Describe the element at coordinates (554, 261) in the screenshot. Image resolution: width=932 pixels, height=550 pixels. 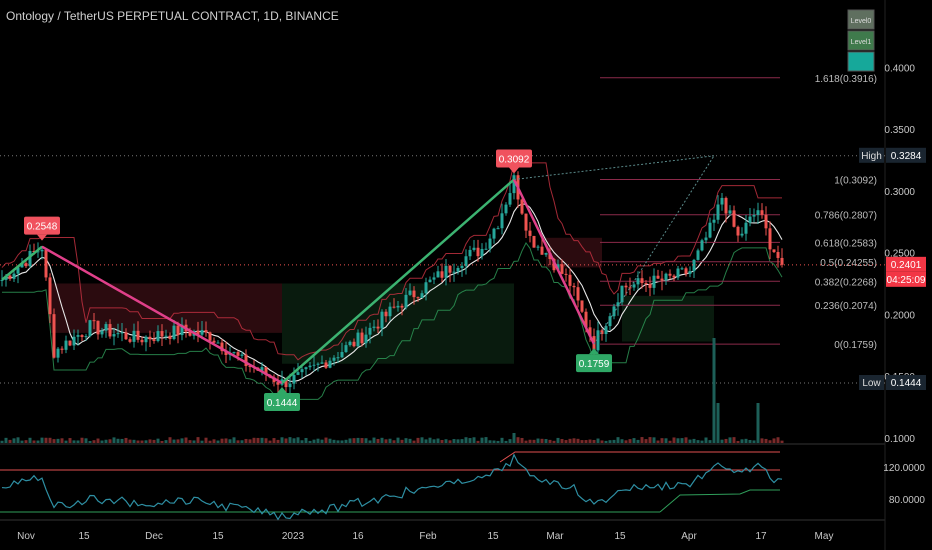
I see `zigzag-segment` at that location.